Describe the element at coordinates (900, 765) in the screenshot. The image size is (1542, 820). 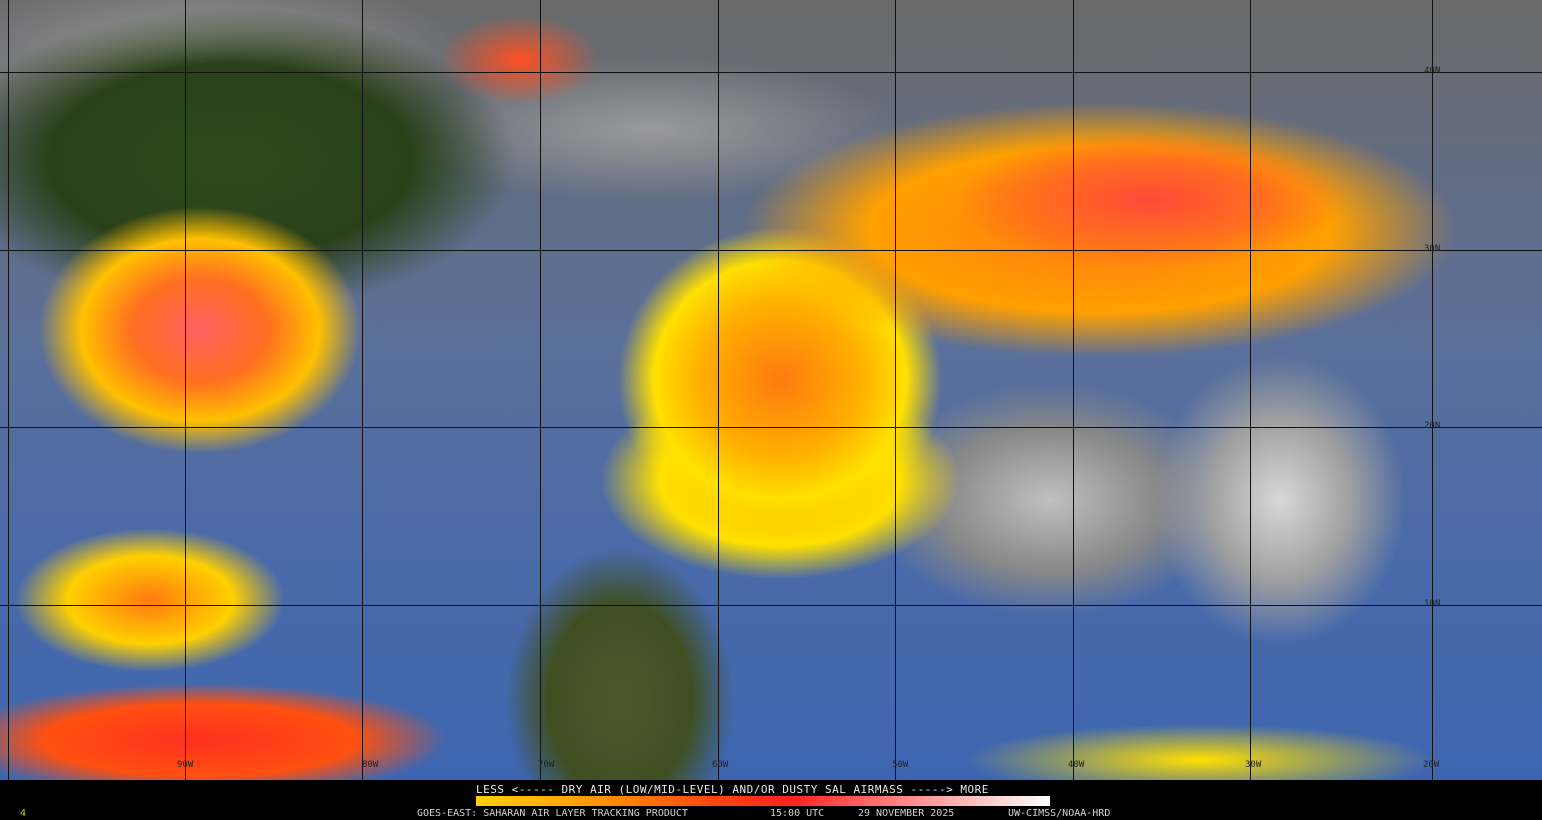
I see `longitude-label: 50W` at that location.